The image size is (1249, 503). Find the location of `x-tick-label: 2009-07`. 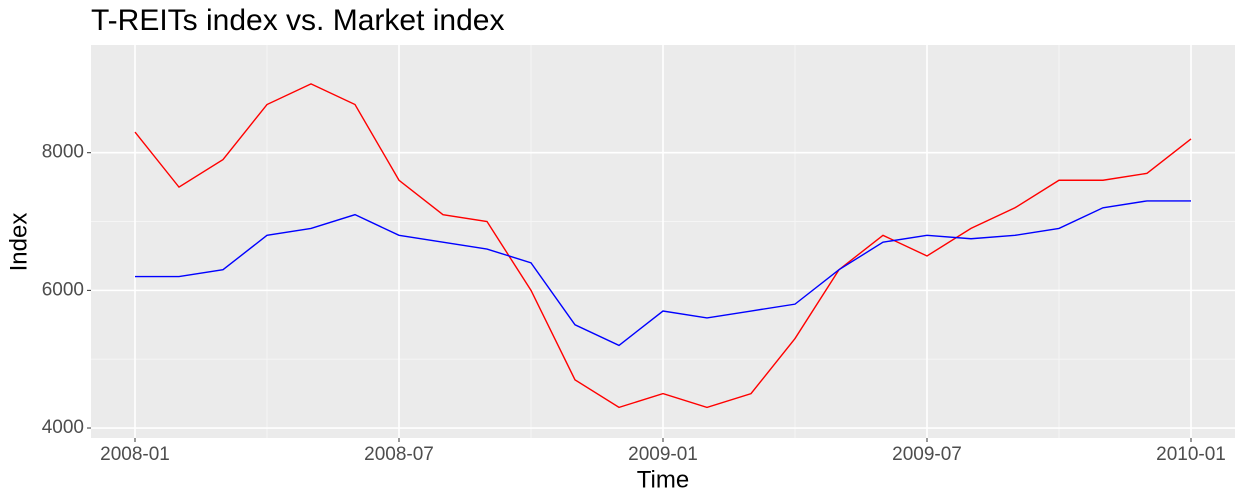

x-tick-label: 2009-07 is located at coordinates (927, 454).